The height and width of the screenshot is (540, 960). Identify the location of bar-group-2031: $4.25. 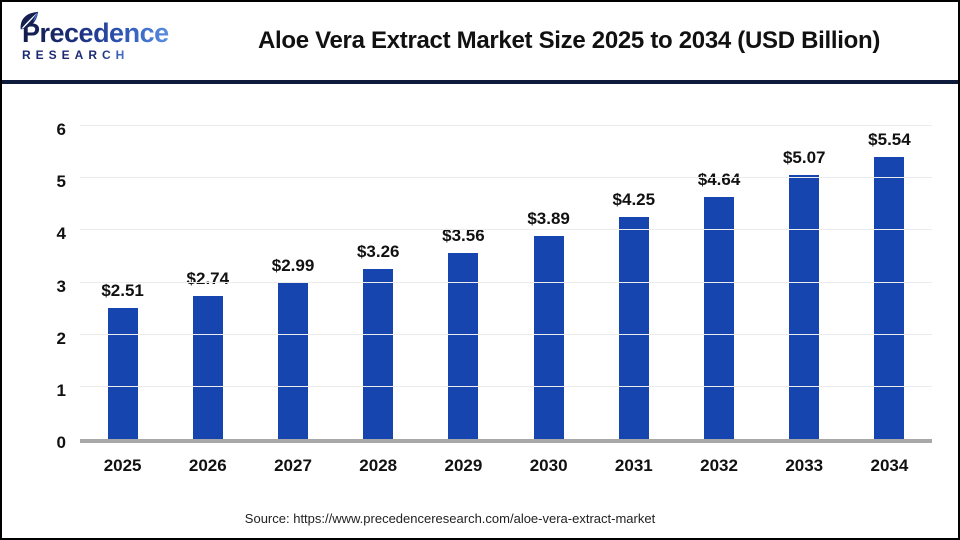
(633, 284).